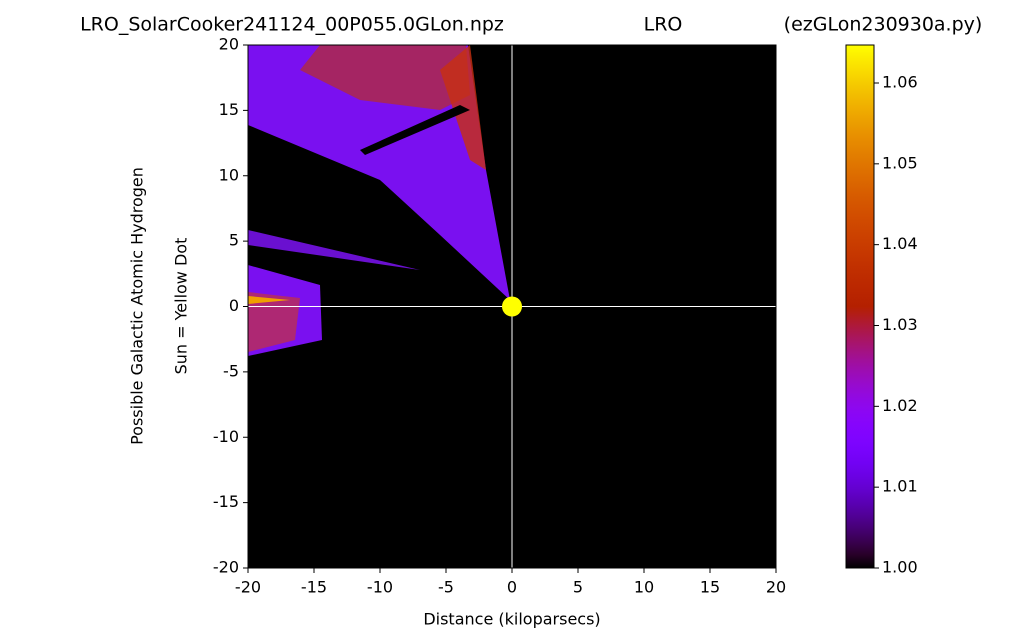 This screenshot has width=1024, height=644. What do you see at coordinates (900, 162) in the screenshot?
I see `colorbar-tick-label: 1.05` at bounding box center [900, 162].